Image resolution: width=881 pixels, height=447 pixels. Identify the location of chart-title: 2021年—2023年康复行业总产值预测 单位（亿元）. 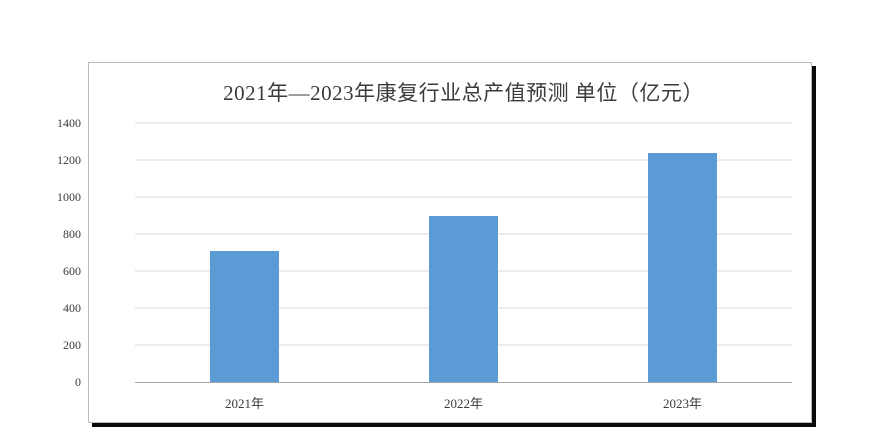
(463, 93).